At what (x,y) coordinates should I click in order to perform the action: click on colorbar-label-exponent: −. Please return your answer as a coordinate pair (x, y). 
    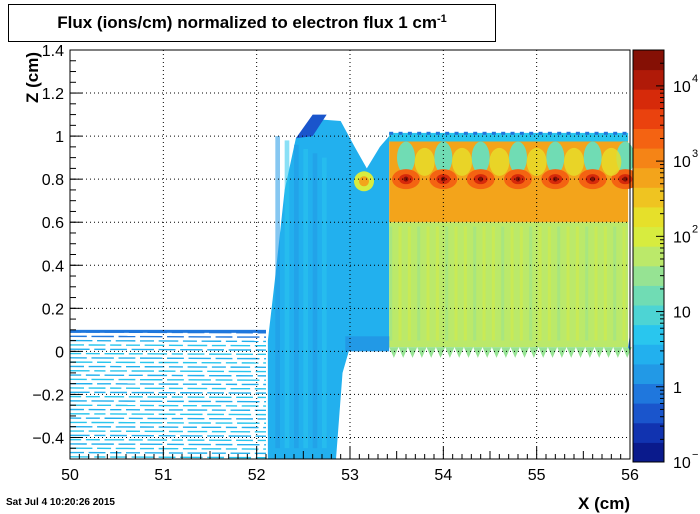
    Looking at the image, I should click on (695, 455).